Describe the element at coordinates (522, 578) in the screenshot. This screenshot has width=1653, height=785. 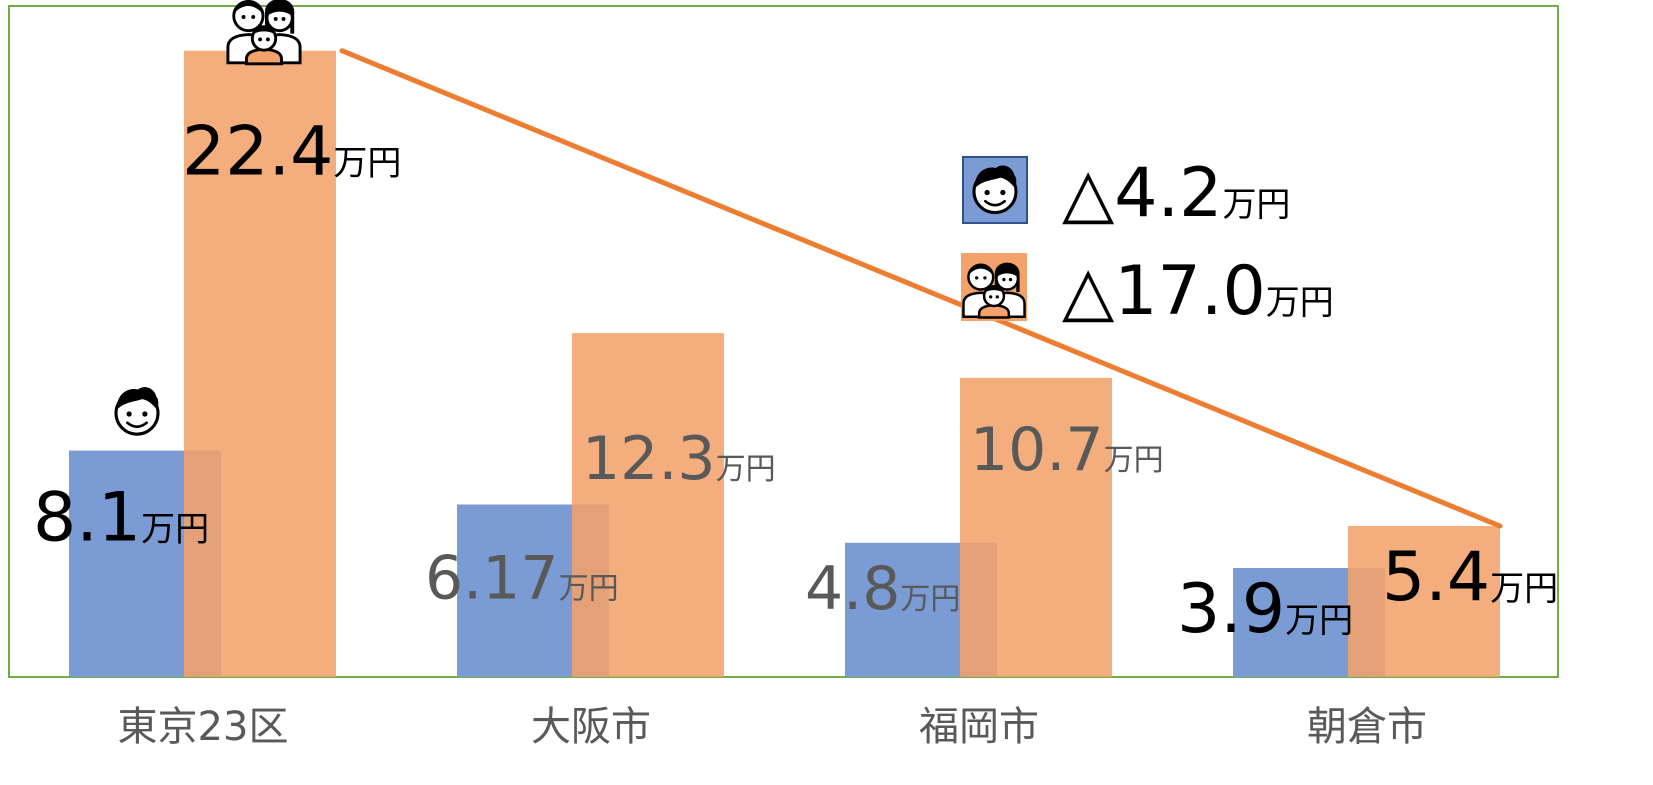
I see `value-label-single-2: 6.17万円` at that location.